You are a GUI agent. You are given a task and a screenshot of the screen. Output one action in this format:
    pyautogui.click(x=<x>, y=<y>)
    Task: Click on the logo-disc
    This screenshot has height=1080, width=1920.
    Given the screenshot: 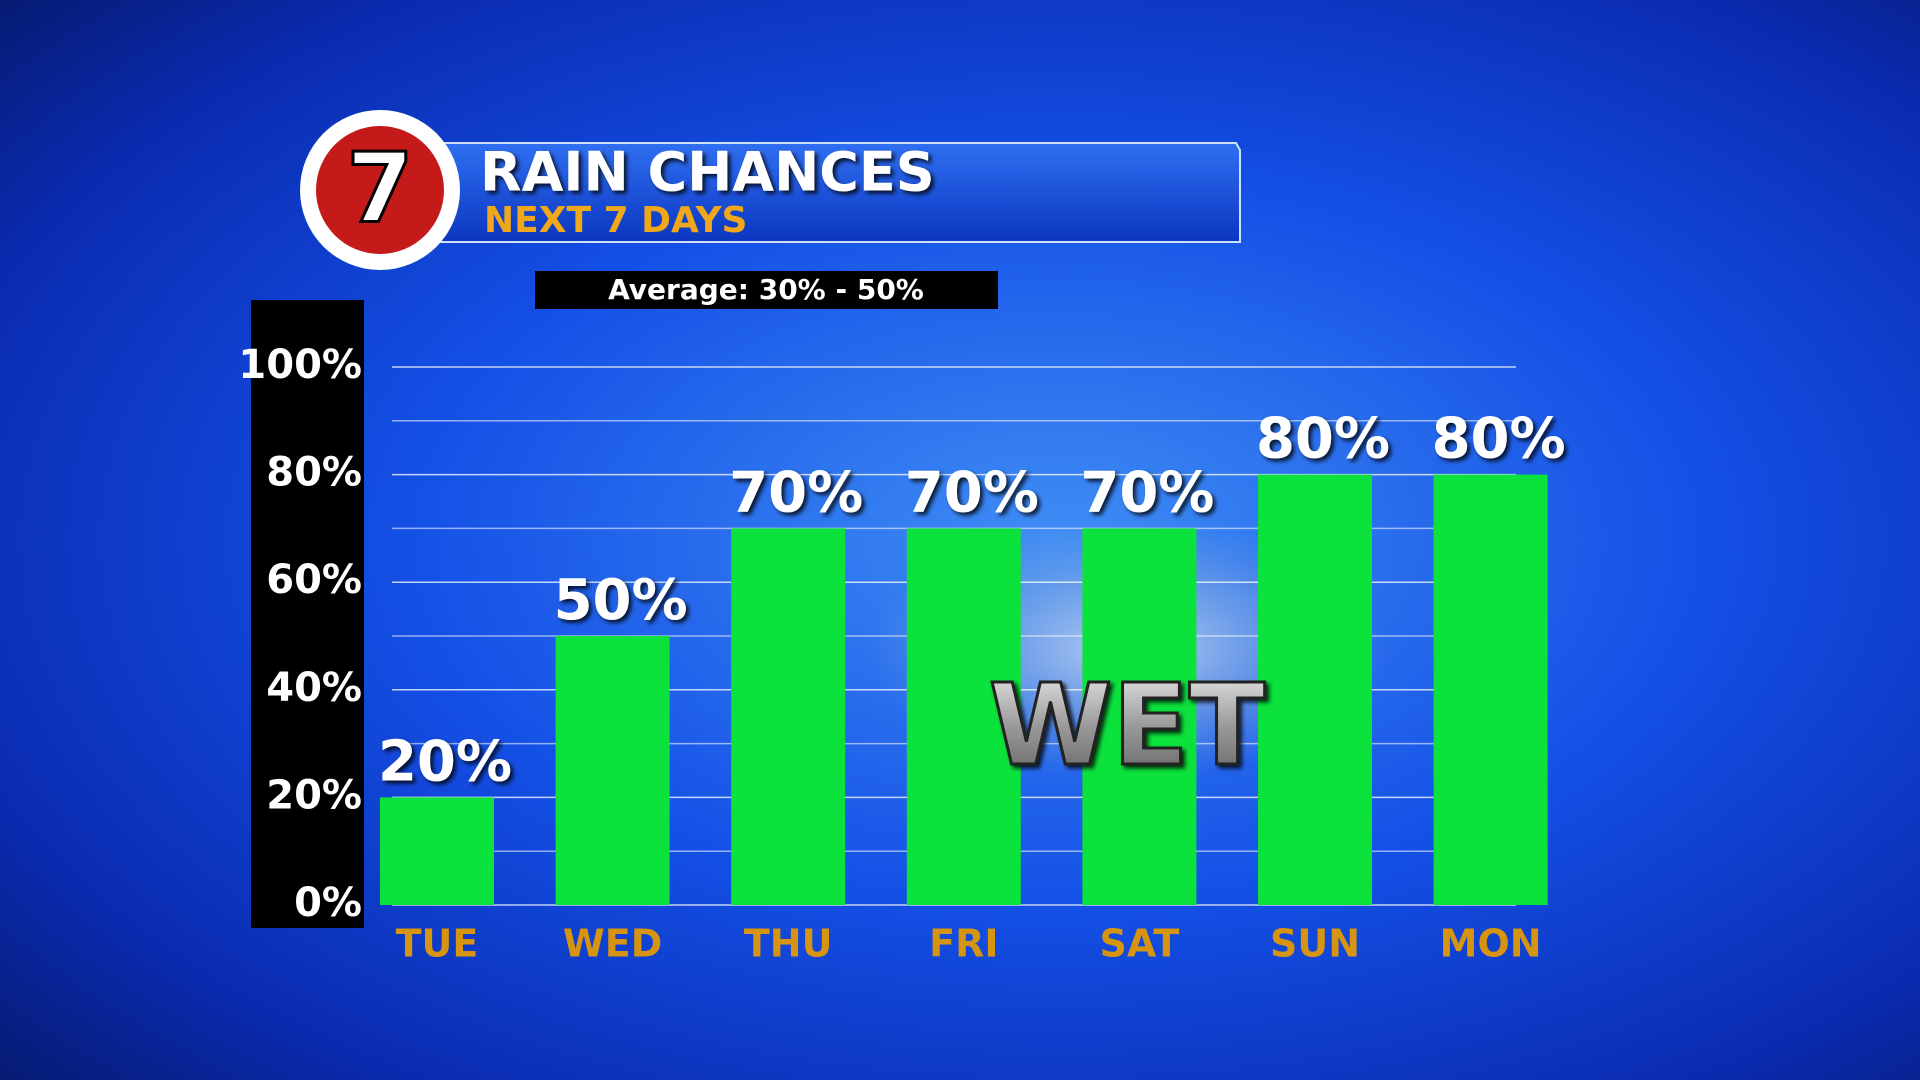 What is the action you would take?
    pyautogui.click(x=380, y=190)
    